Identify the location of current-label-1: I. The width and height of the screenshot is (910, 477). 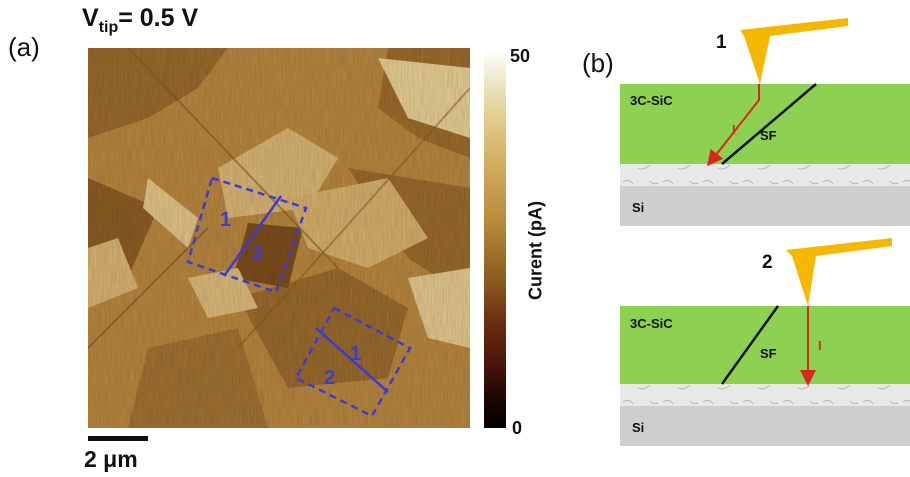
(734, 129).